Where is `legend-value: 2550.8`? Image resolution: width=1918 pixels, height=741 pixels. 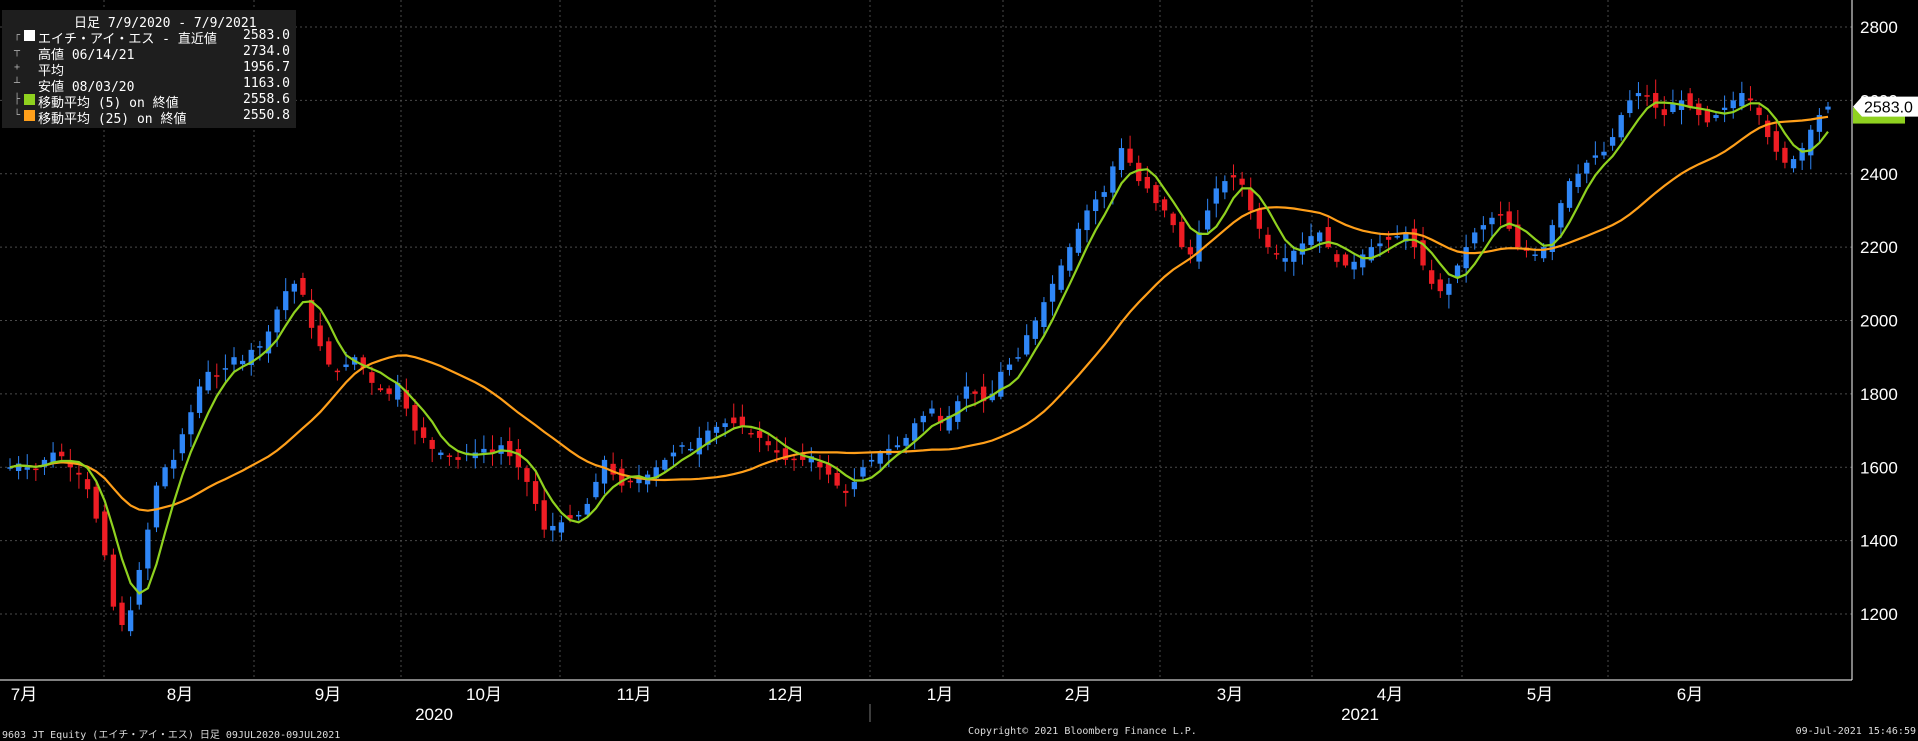
legend-value: 2550.8 is located at coordinates (266, 115).